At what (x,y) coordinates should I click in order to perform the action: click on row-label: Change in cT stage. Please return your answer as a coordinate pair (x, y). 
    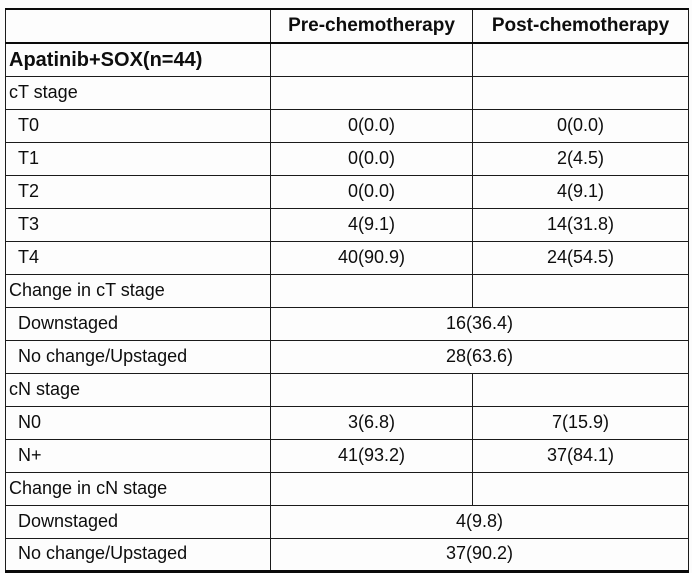
    Looking at the image, I should click on (138, 290).